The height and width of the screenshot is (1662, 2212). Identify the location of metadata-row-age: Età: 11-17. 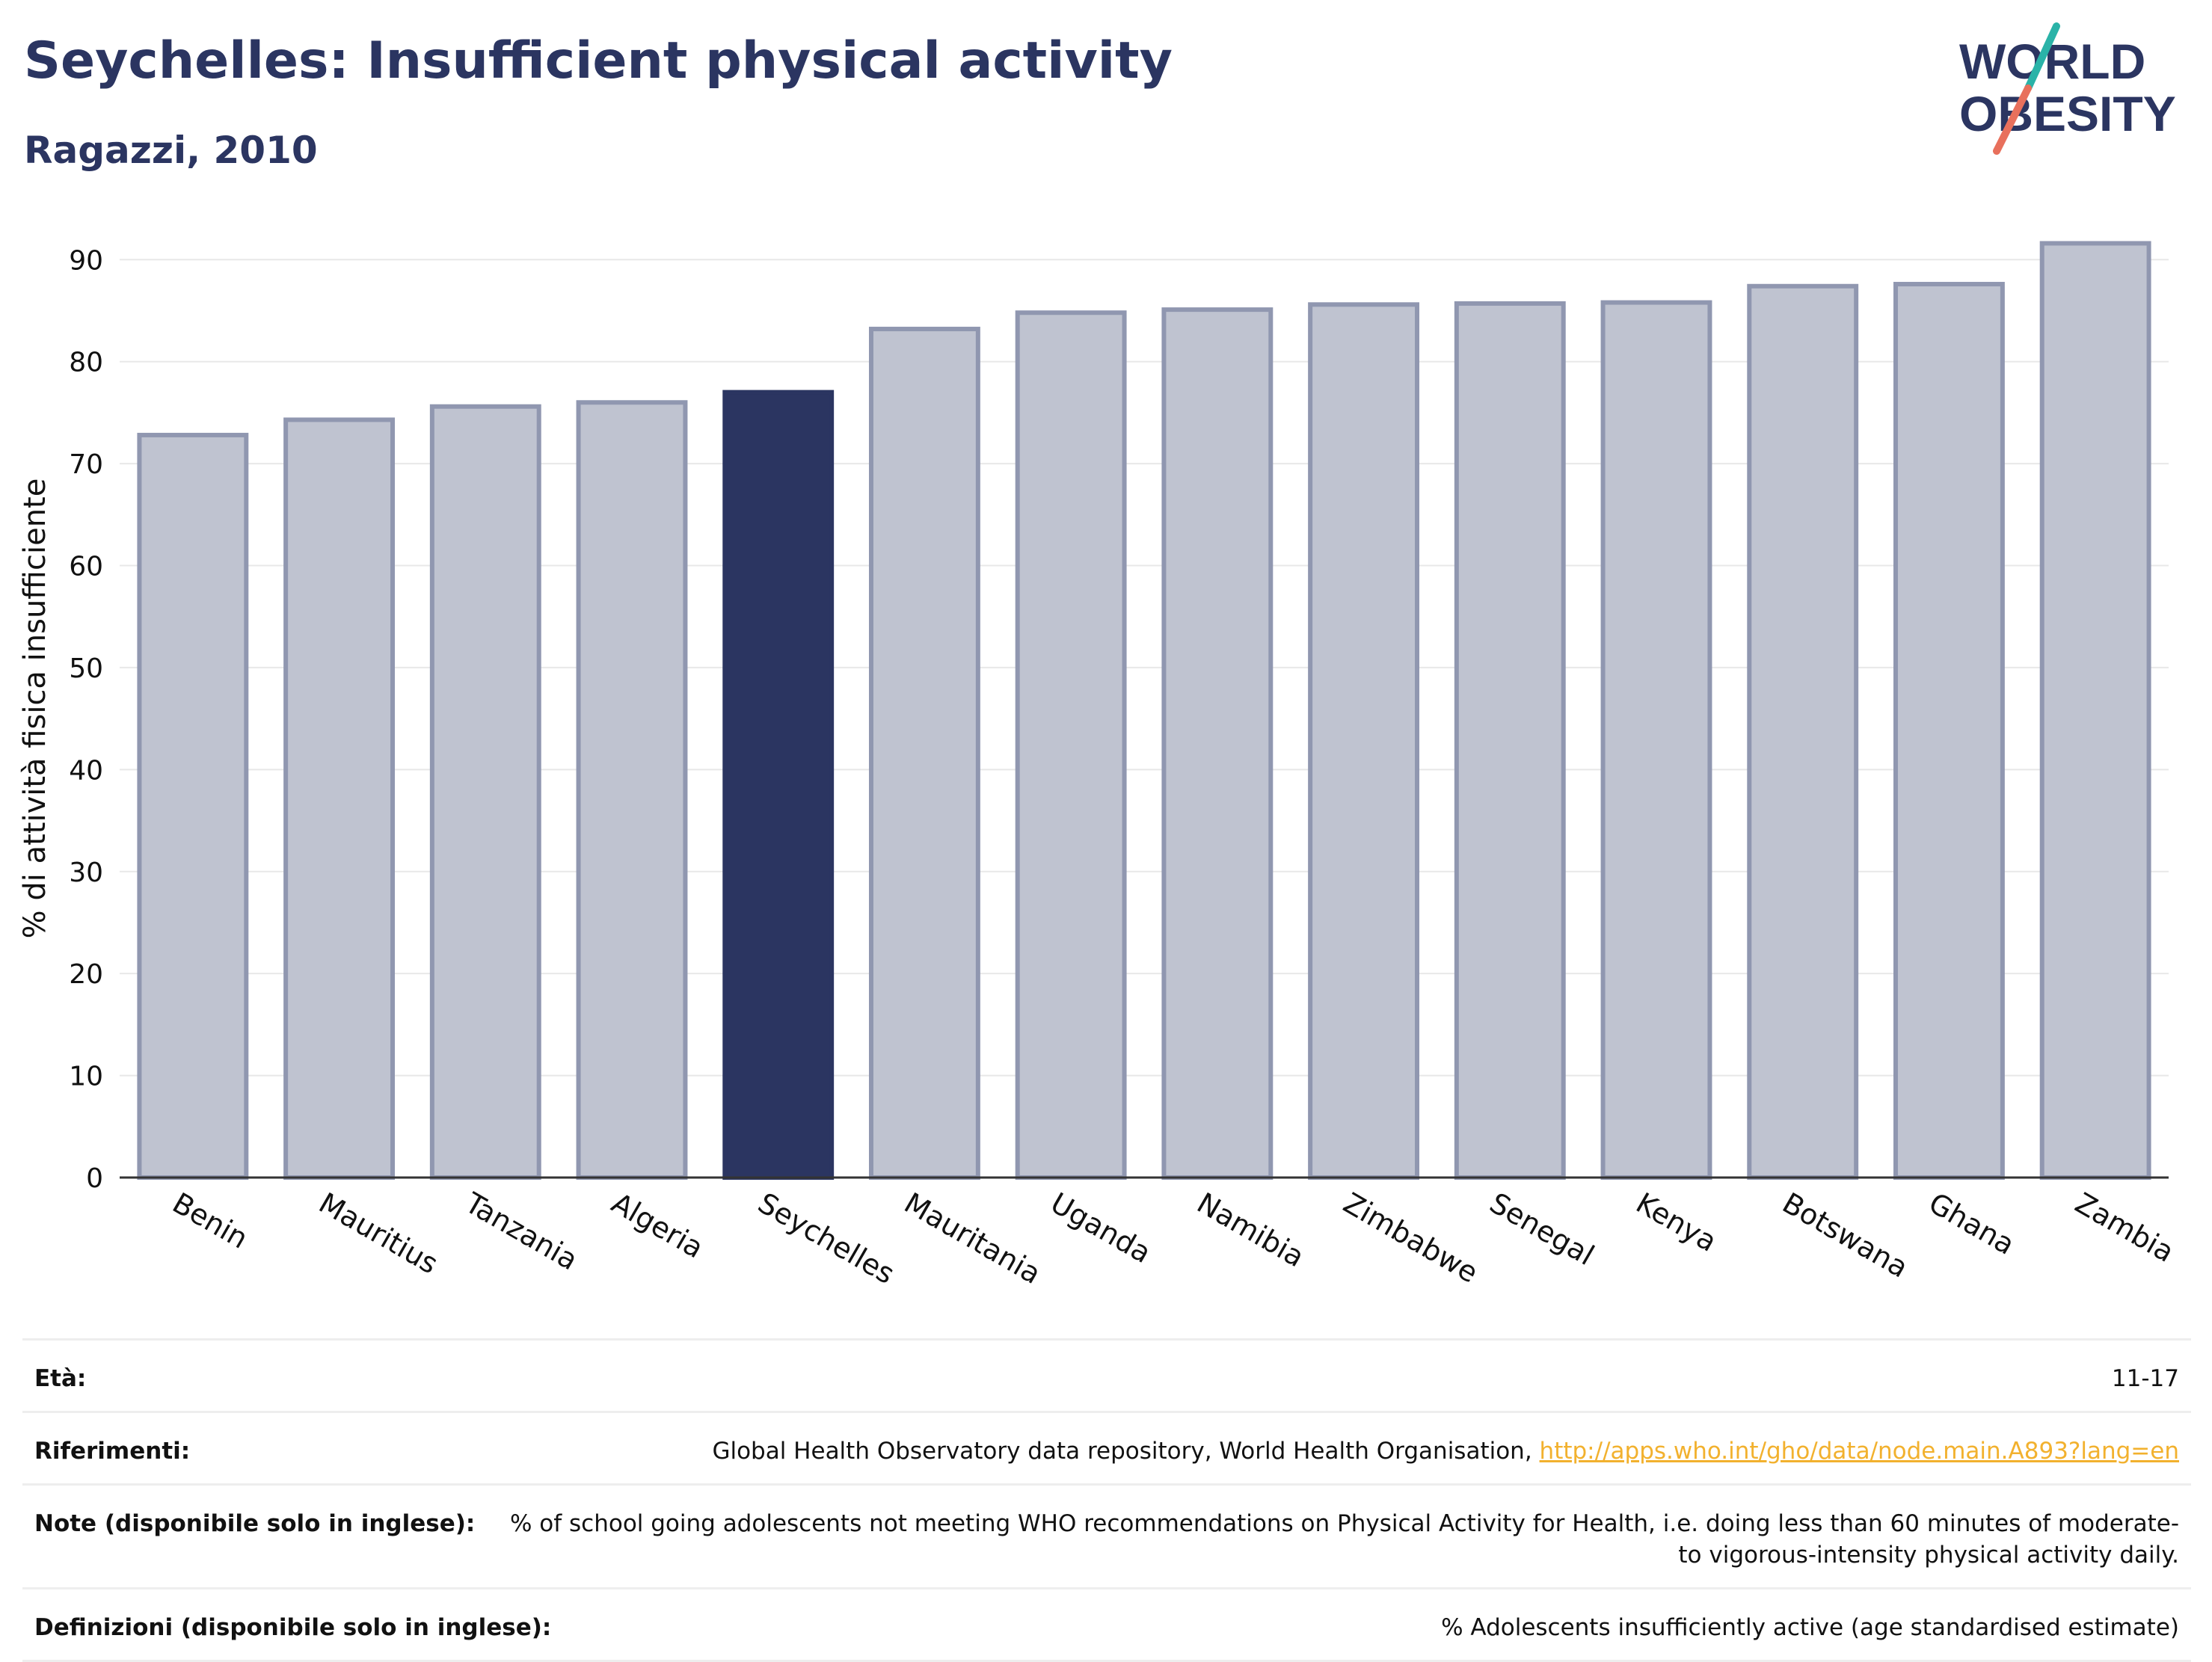
(1106, 1374).